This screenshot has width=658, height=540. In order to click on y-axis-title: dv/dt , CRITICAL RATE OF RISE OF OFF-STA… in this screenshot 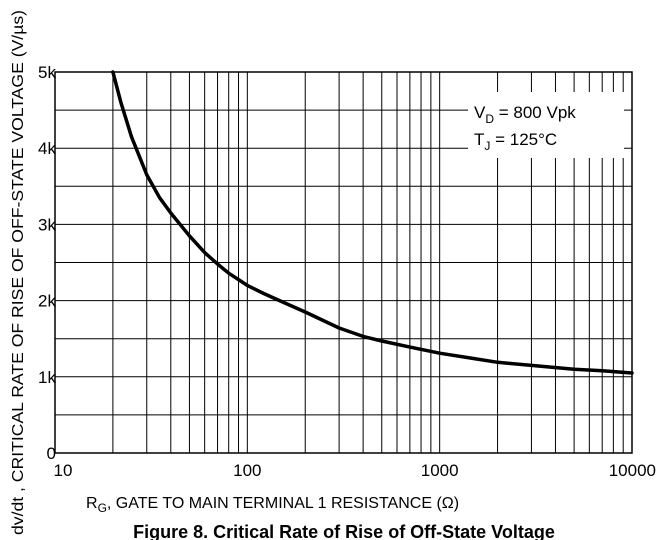, I will do `click(18, 272)`.